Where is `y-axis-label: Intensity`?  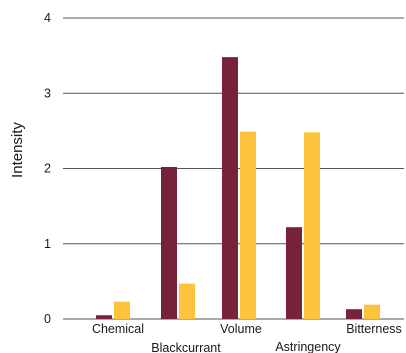 y-axis-label: Intensity is located at coordinates (17, 150).